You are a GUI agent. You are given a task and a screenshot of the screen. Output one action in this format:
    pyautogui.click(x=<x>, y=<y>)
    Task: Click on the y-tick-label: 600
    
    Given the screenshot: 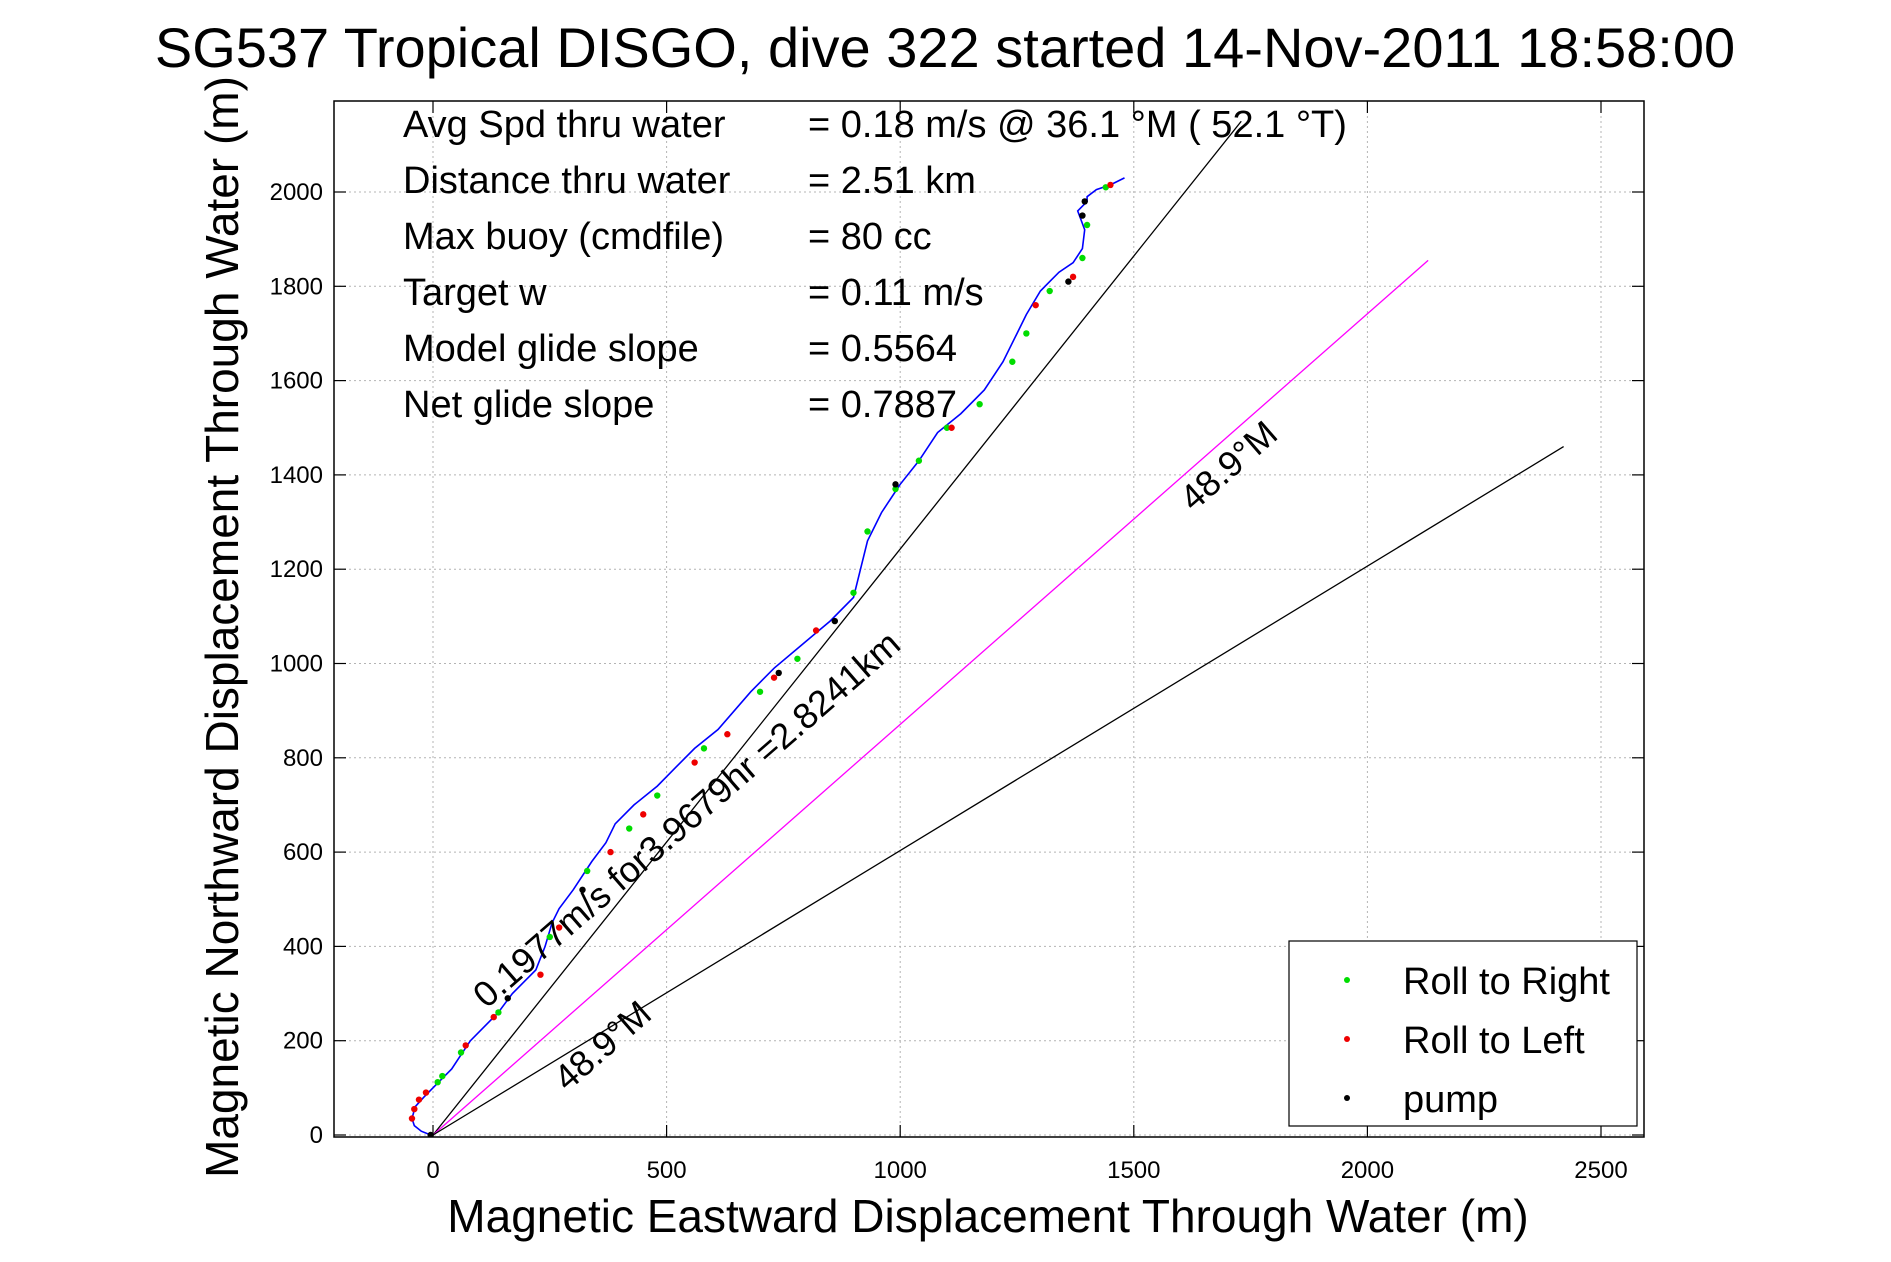 What is the action you would take?
    pyautogui.click(x=303, y=852)
    